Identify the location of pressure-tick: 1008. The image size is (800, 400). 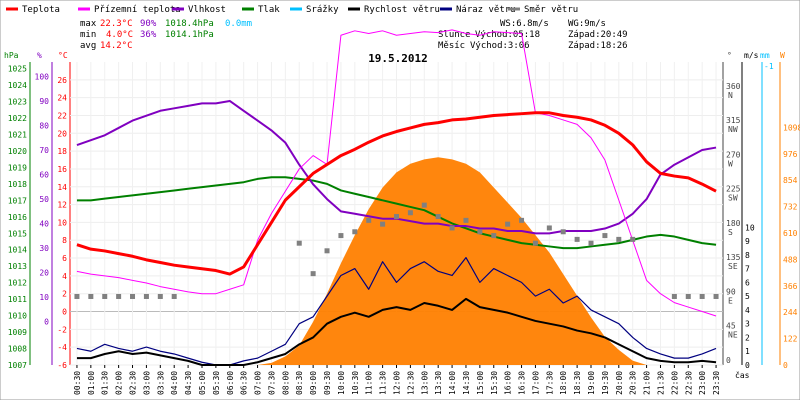
(17, 349).